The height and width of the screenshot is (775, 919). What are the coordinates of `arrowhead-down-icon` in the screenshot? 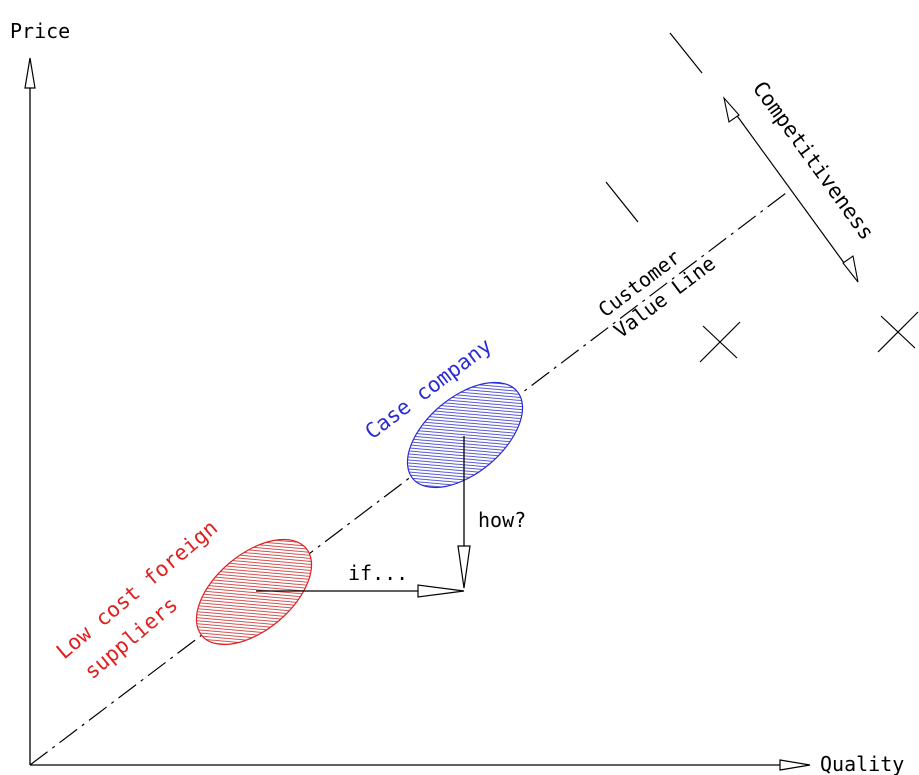 It's located at (850, 269).